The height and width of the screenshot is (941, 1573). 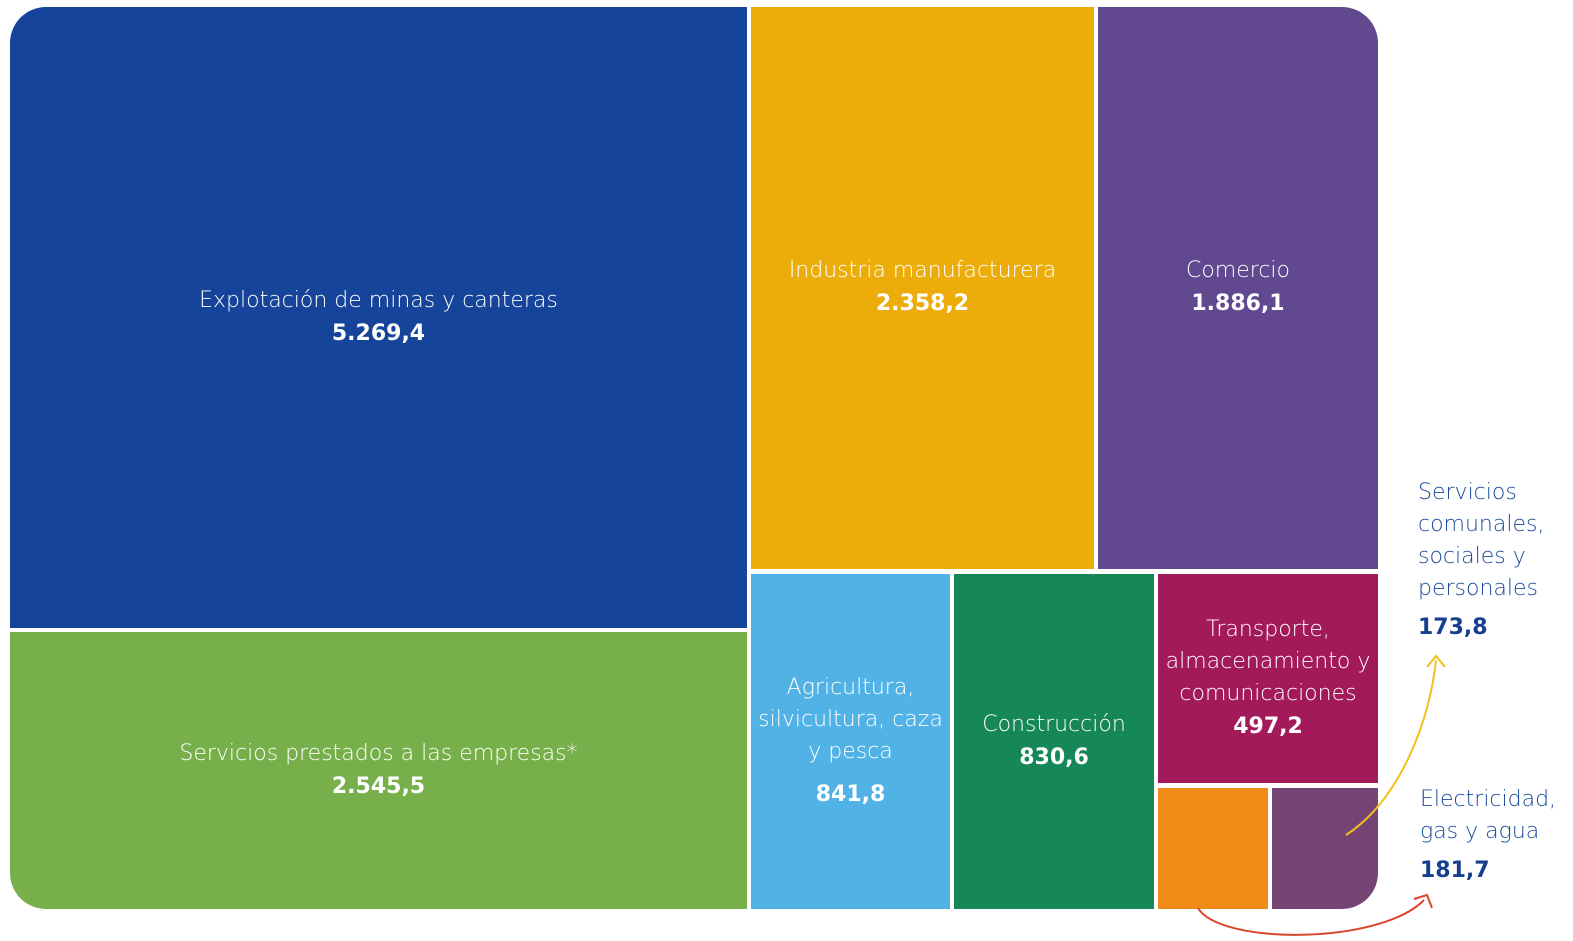 What do you see at coordinates (850, 719) in the screenshot?
I see `cell-label: Agricultura, silvicultura, caza y pesca` at bounding box center [850, 719].